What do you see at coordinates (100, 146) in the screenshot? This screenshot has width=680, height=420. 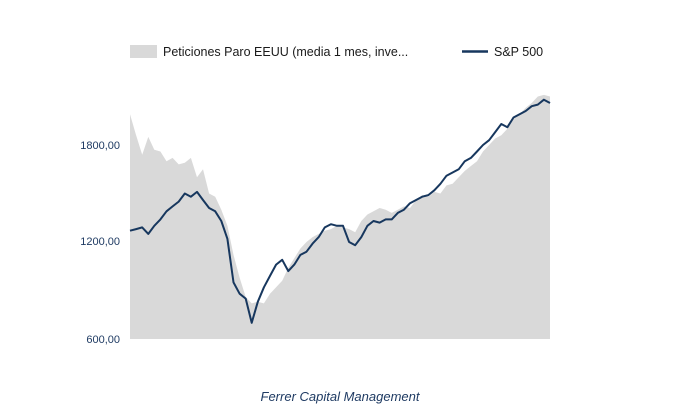 I see `y-tick-label-1800: 1800,00` at bounding box center [100, 146].